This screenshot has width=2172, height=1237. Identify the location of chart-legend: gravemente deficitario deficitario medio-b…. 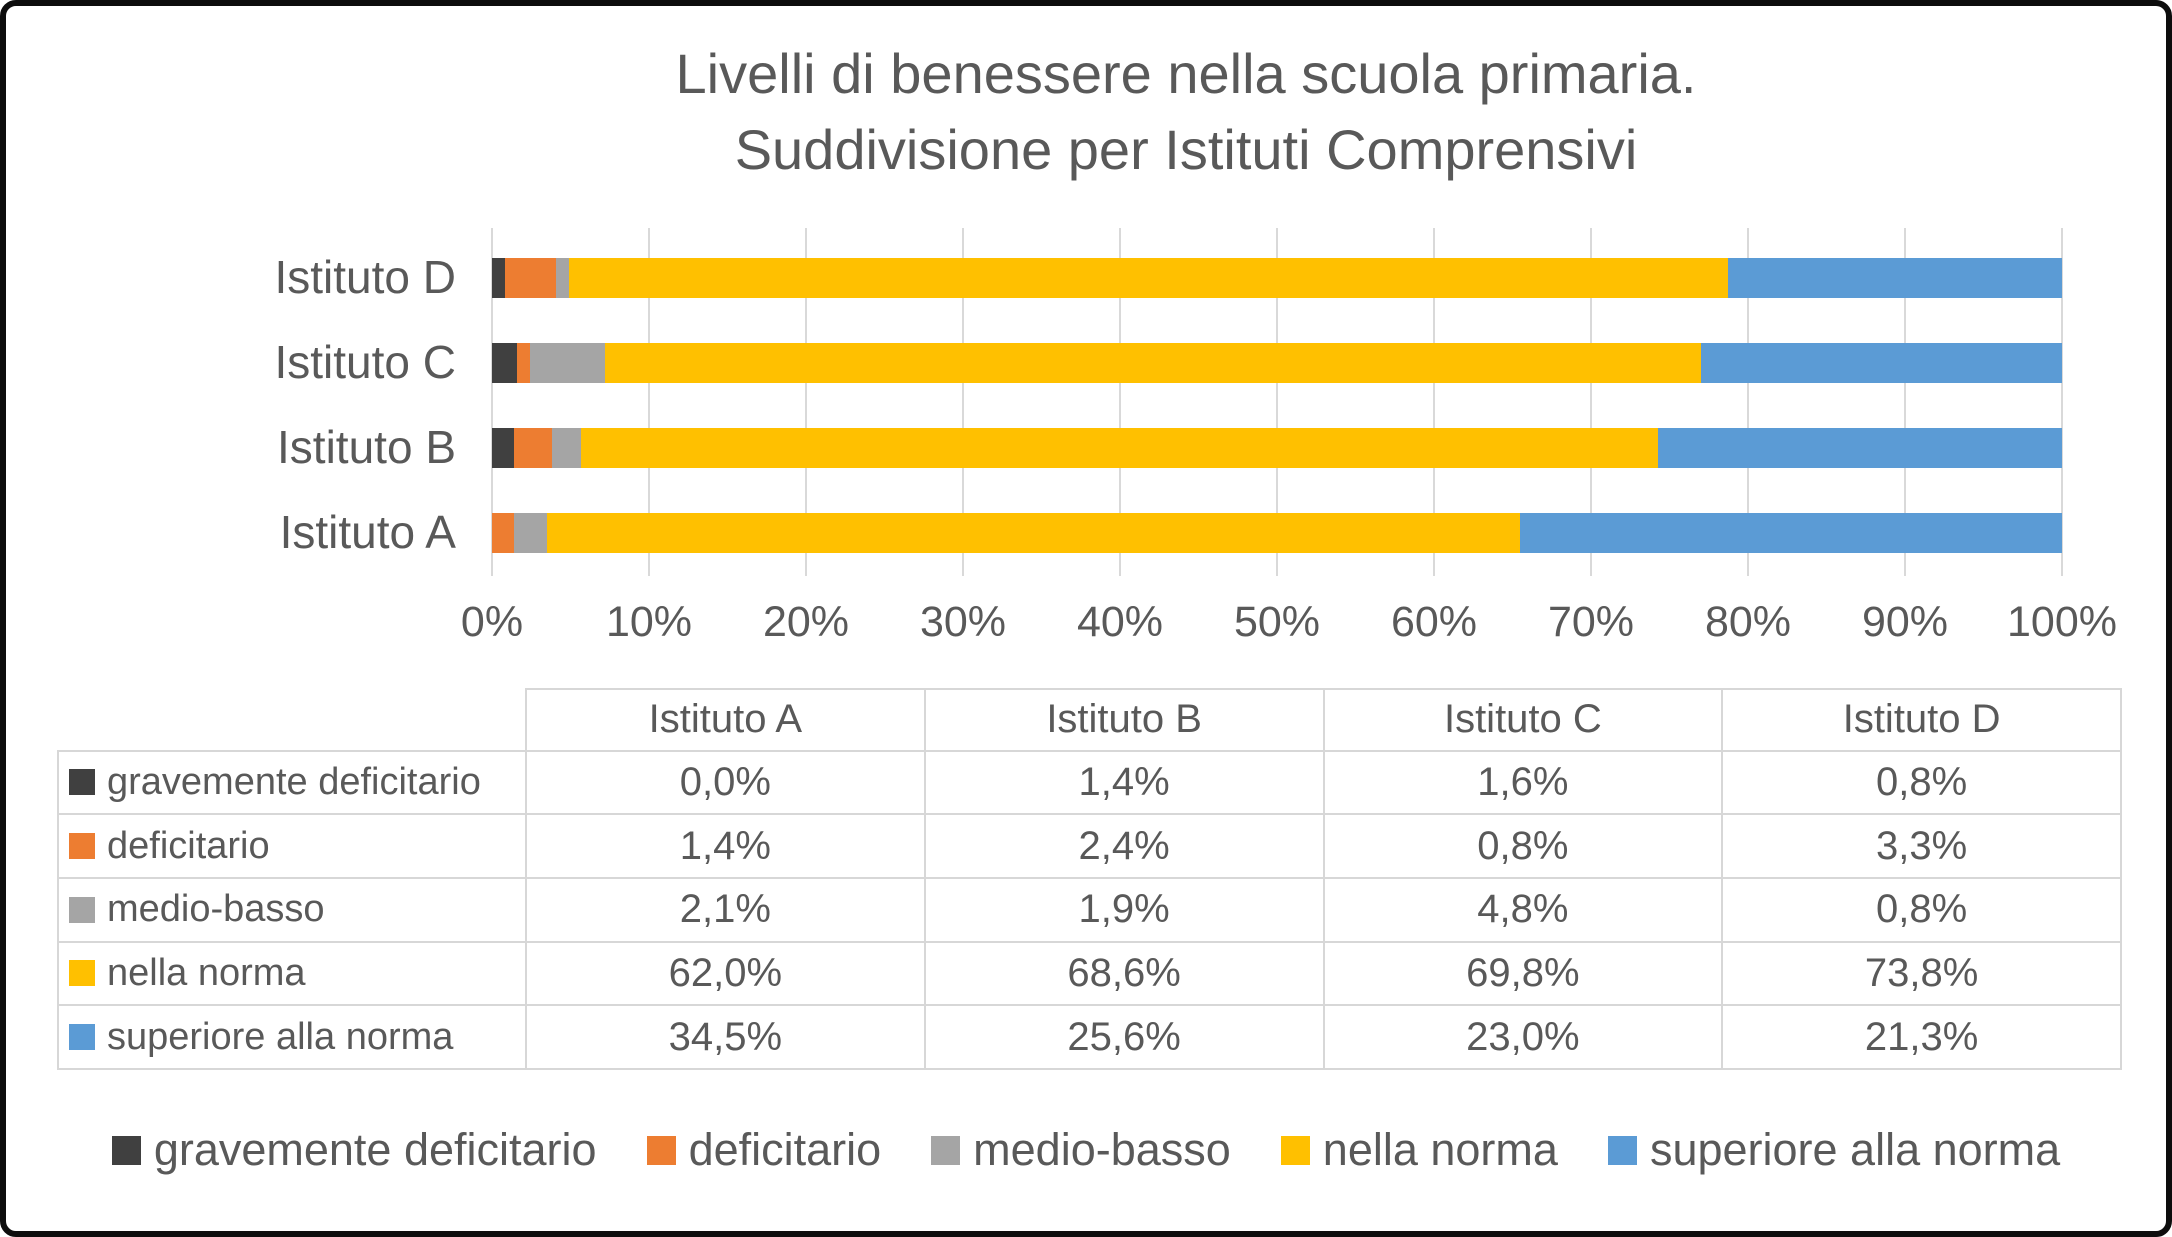
(1086, 1150).